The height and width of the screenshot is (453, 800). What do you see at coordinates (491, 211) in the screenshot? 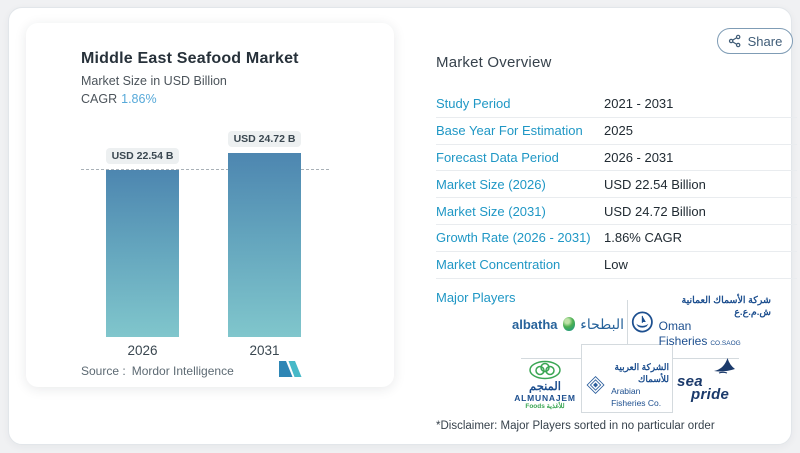
I see `row-label: Market Size (2031)` at bounding box center [491, 211].